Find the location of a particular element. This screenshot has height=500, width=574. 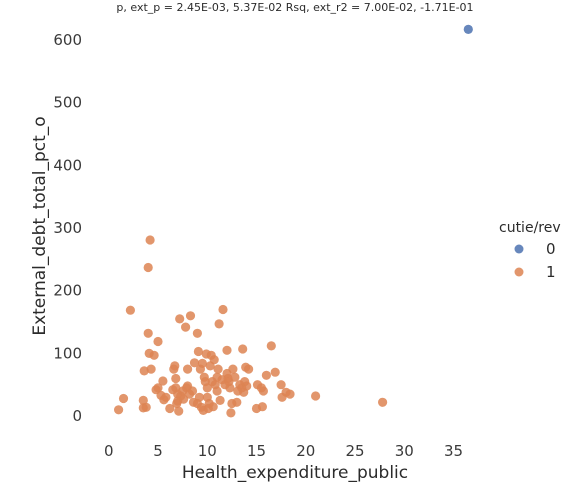

y-axis-label: External_debt_total_pct_o is located at coordinates (40, 225).